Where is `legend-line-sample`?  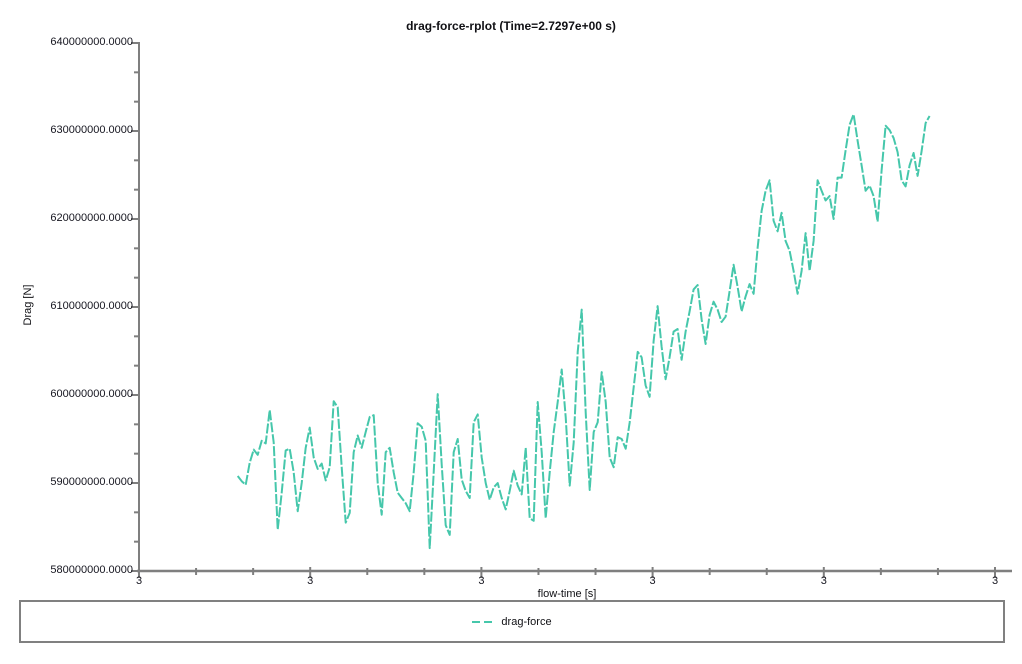 legend-line-sample is located at coordinates (482, 621).